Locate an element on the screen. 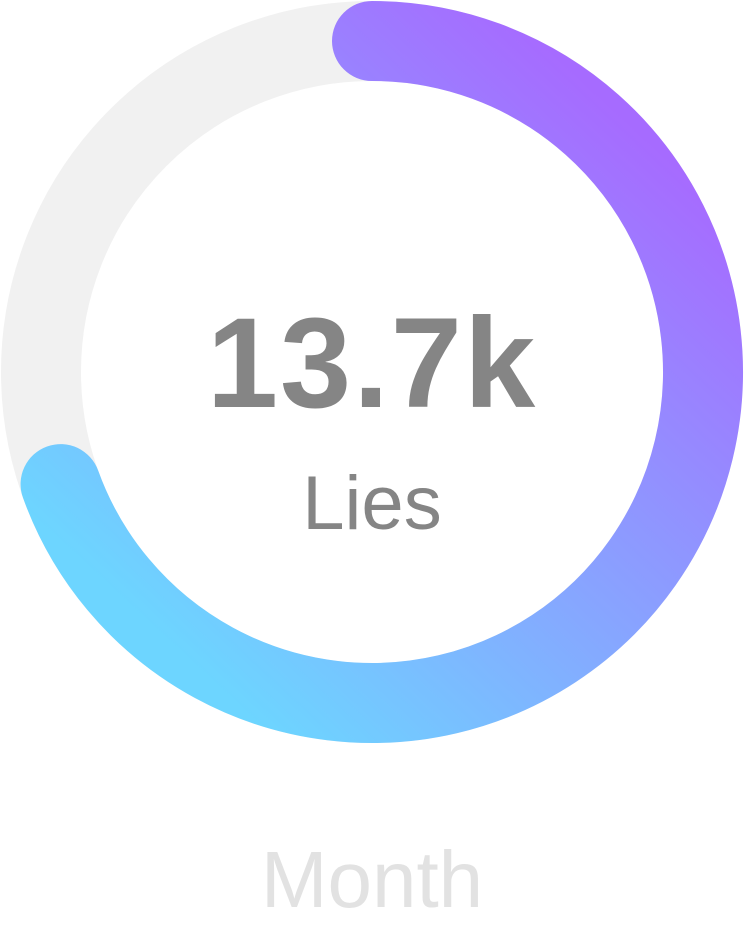 This screenshot has height=932, width=744. period-selector: Month is located at coordinates (372, 879).